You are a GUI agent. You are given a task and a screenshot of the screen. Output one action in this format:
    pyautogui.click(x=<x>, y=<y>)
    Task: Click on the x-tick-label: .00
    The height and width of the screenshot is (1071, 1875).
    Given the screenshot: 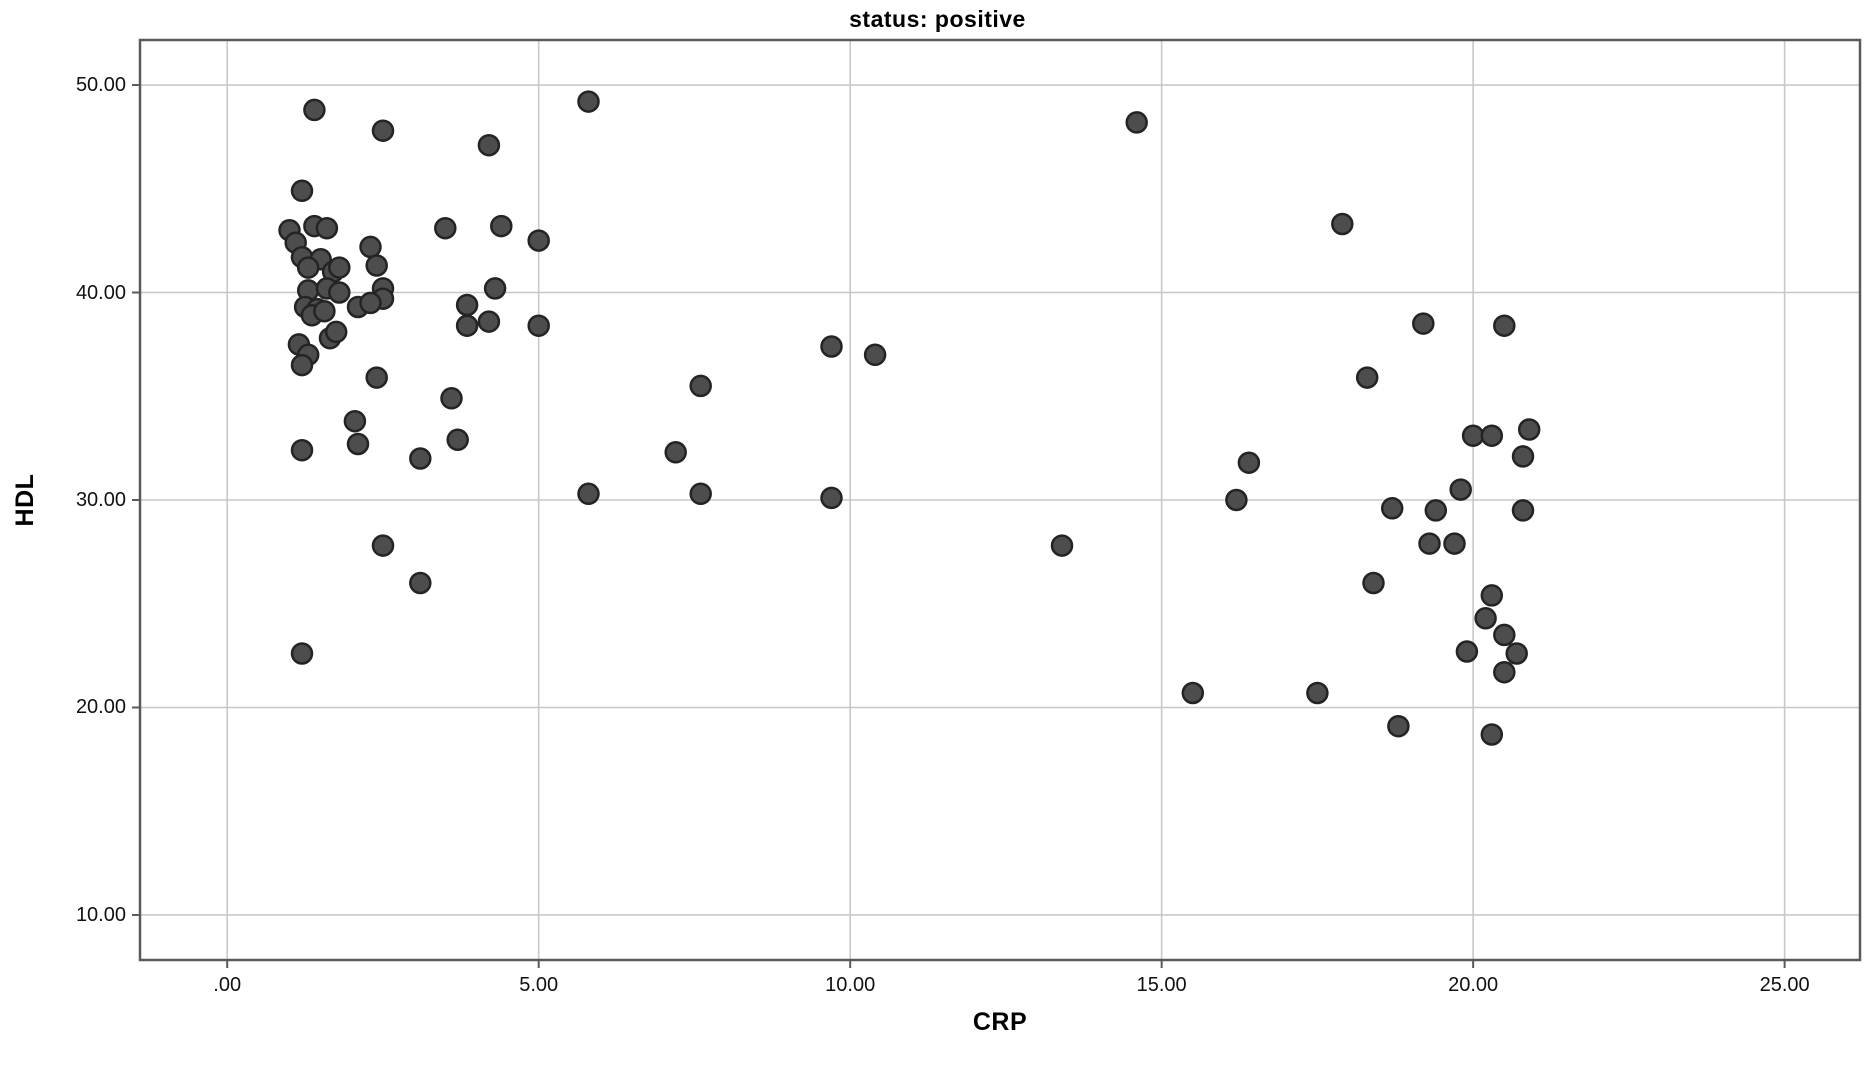 What is the action you would take?
    pyautogui.click(x=227, y=985)
    